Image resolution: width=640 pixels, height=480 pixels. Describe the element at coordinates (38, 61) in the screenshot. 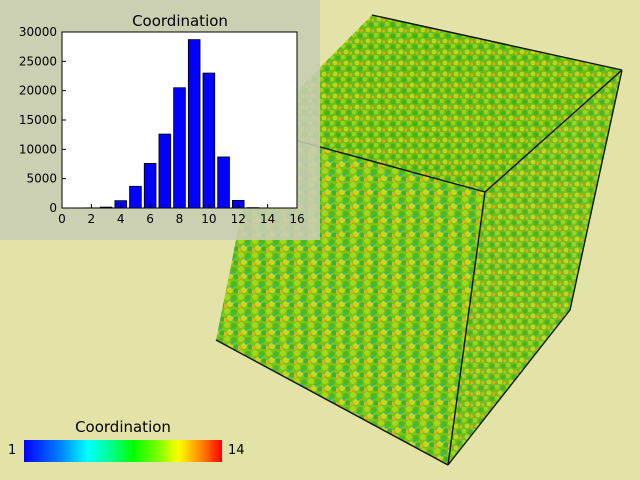

I see `y-tick-label: 25000` at that location.